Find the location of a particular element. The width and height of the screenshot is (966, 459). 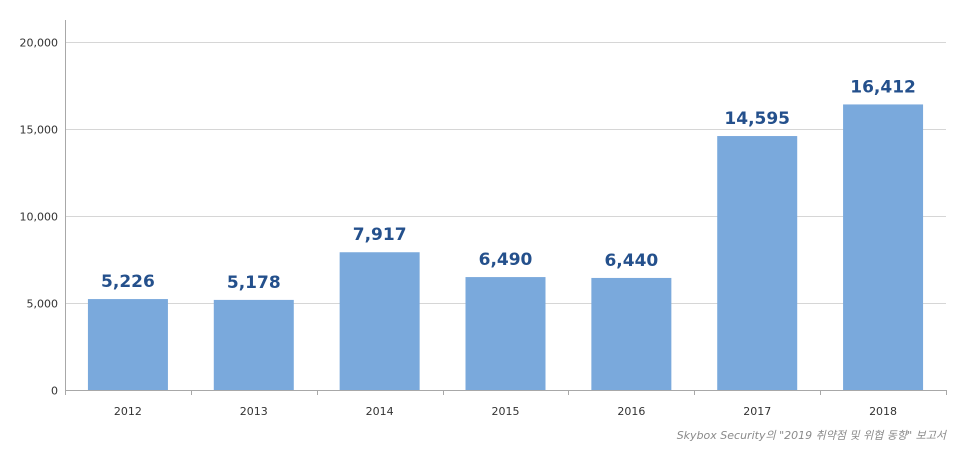

data-label-2014: 7,917 is located at coordinates (380, 235).